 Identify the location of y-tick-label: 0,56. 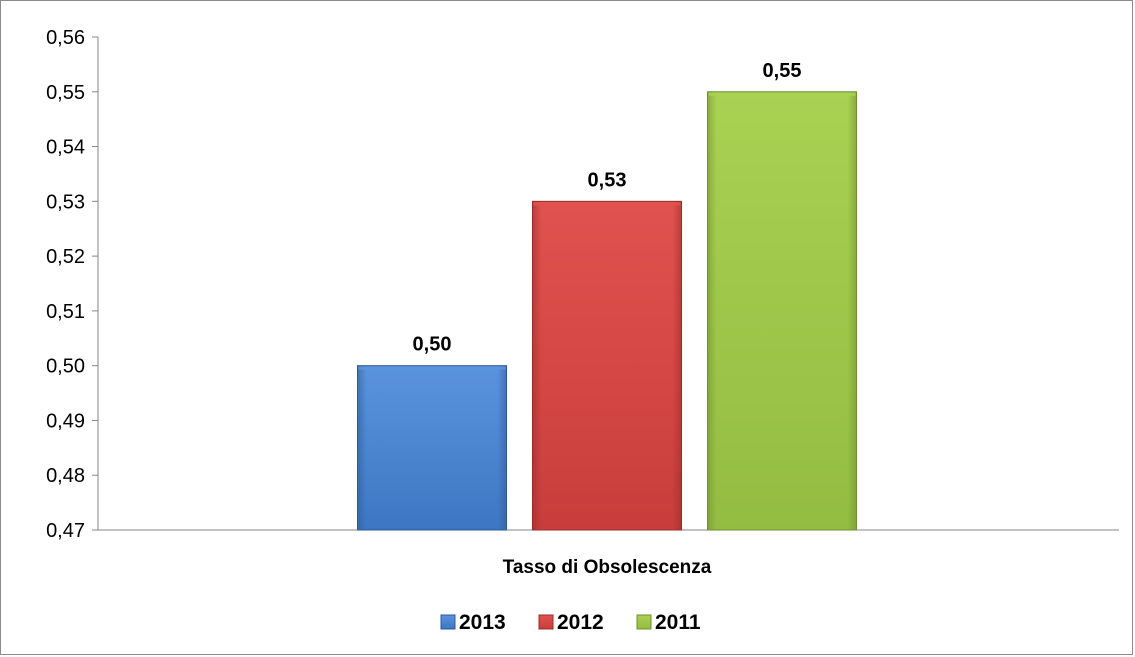
(65, 38).